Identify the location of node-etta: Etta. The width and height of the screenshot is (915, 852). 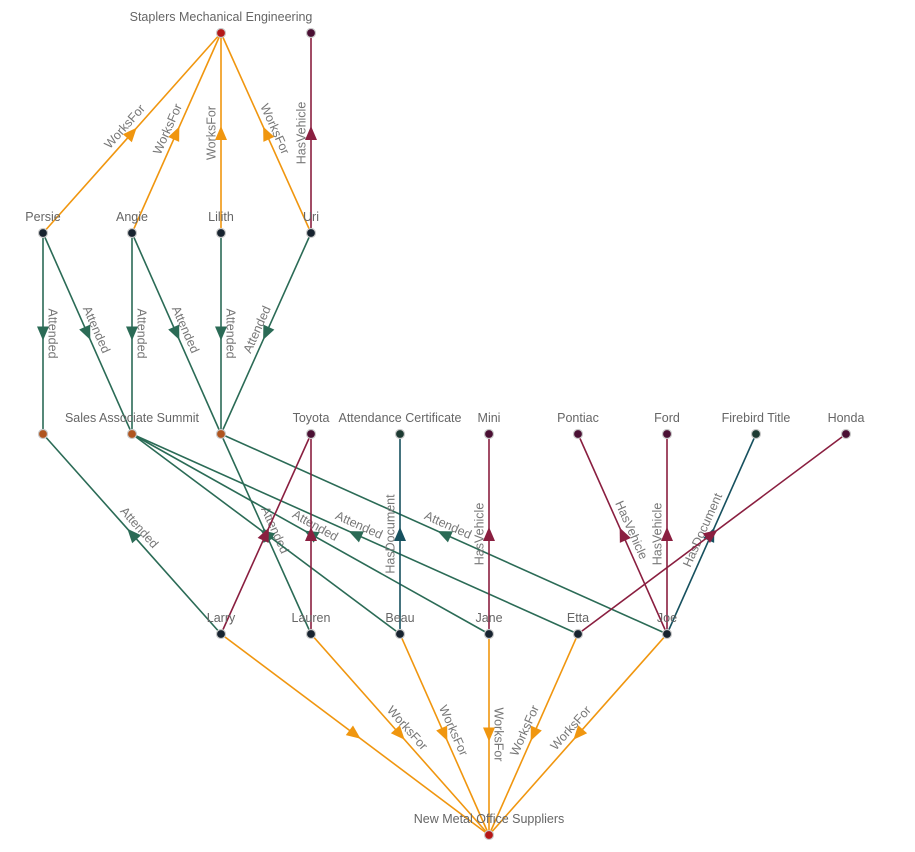
(578, 625).